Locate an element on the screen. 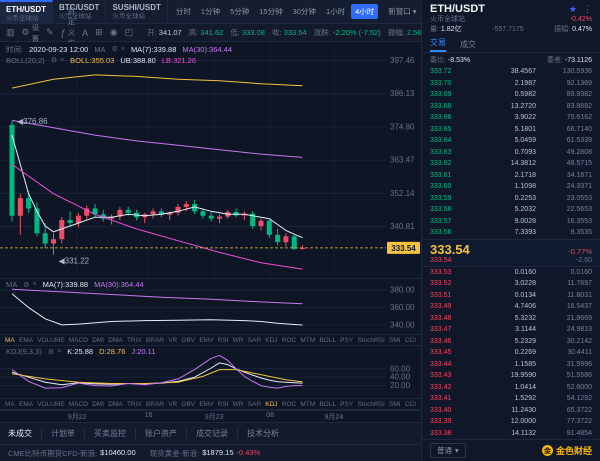  text-annotation-button: A is located at coordinates (85, 33).